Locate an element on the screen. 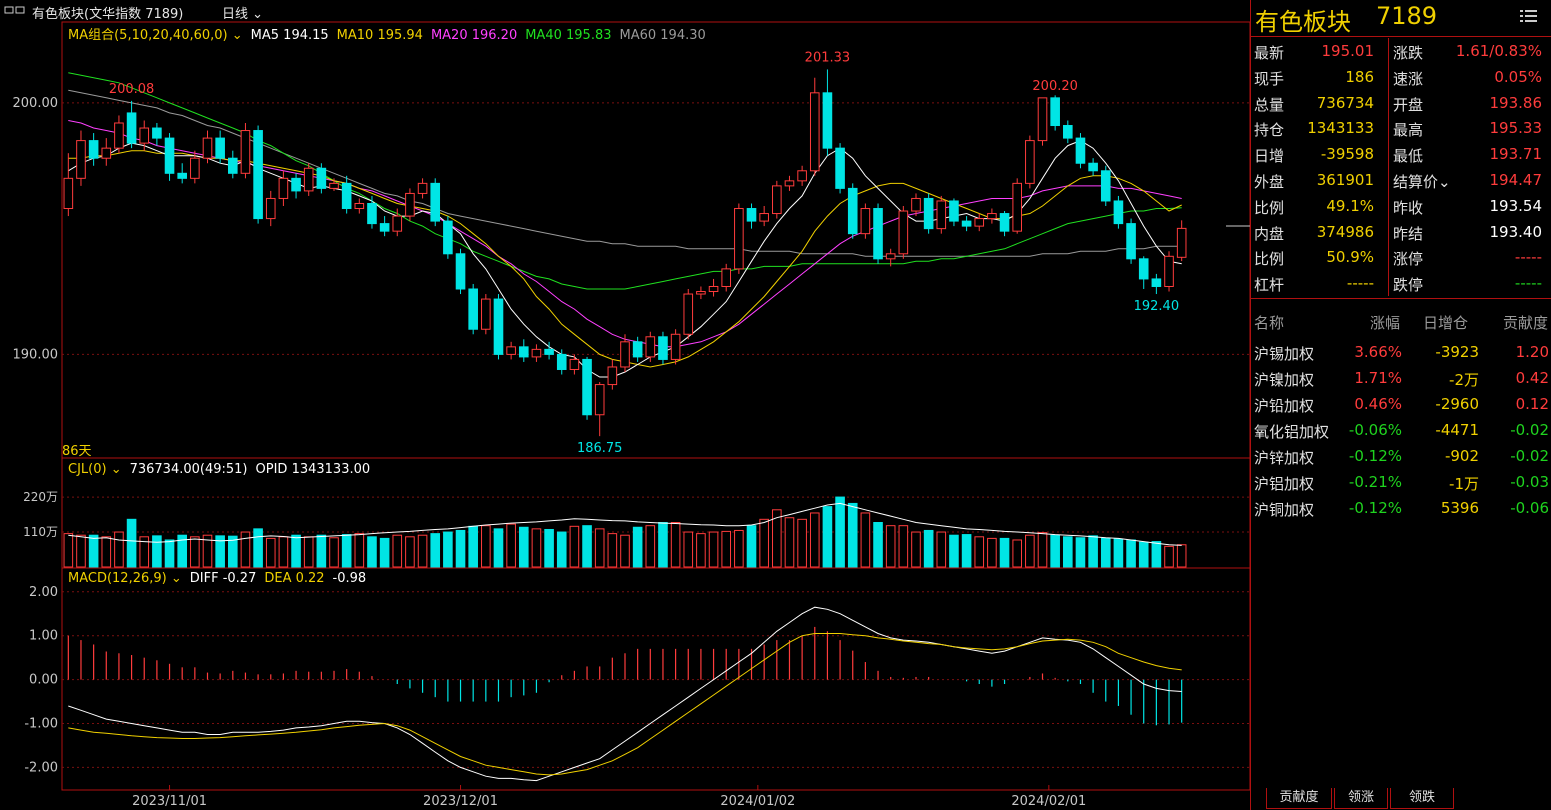  component-row: 沪铅加权 0.46% -2960 0.12 is located at coordinates (1401, 404).